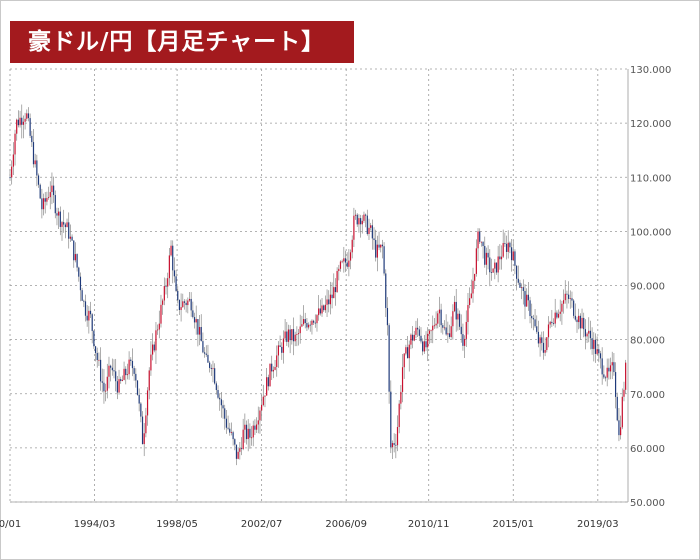 This screenshot has width=700, height=560. What do you see at coordinates (650, 70) in the screenshot?
I see `y-tick-label: 130.000` at bounding box center [650, 70].